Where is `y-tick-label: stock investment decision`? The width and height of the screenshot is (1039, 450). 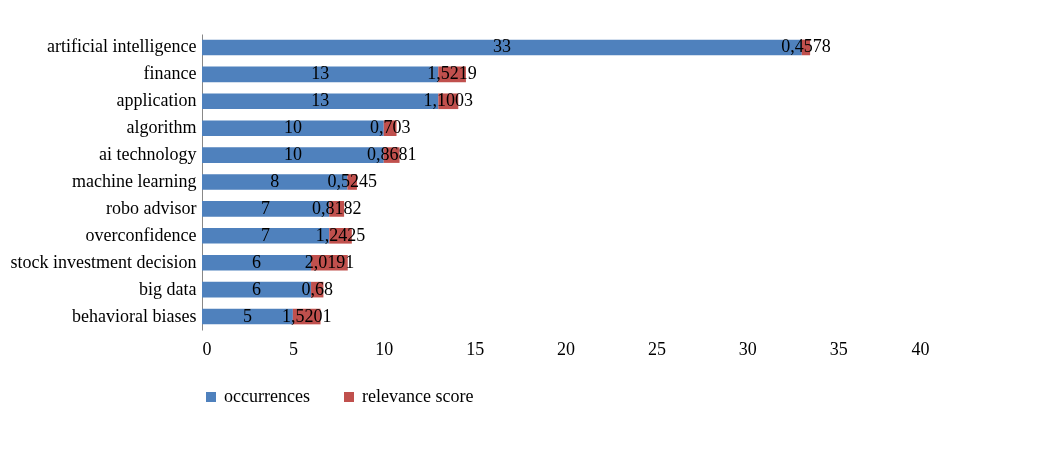
y-tick-label: stock investment decision is located at coordinates (103, 261).